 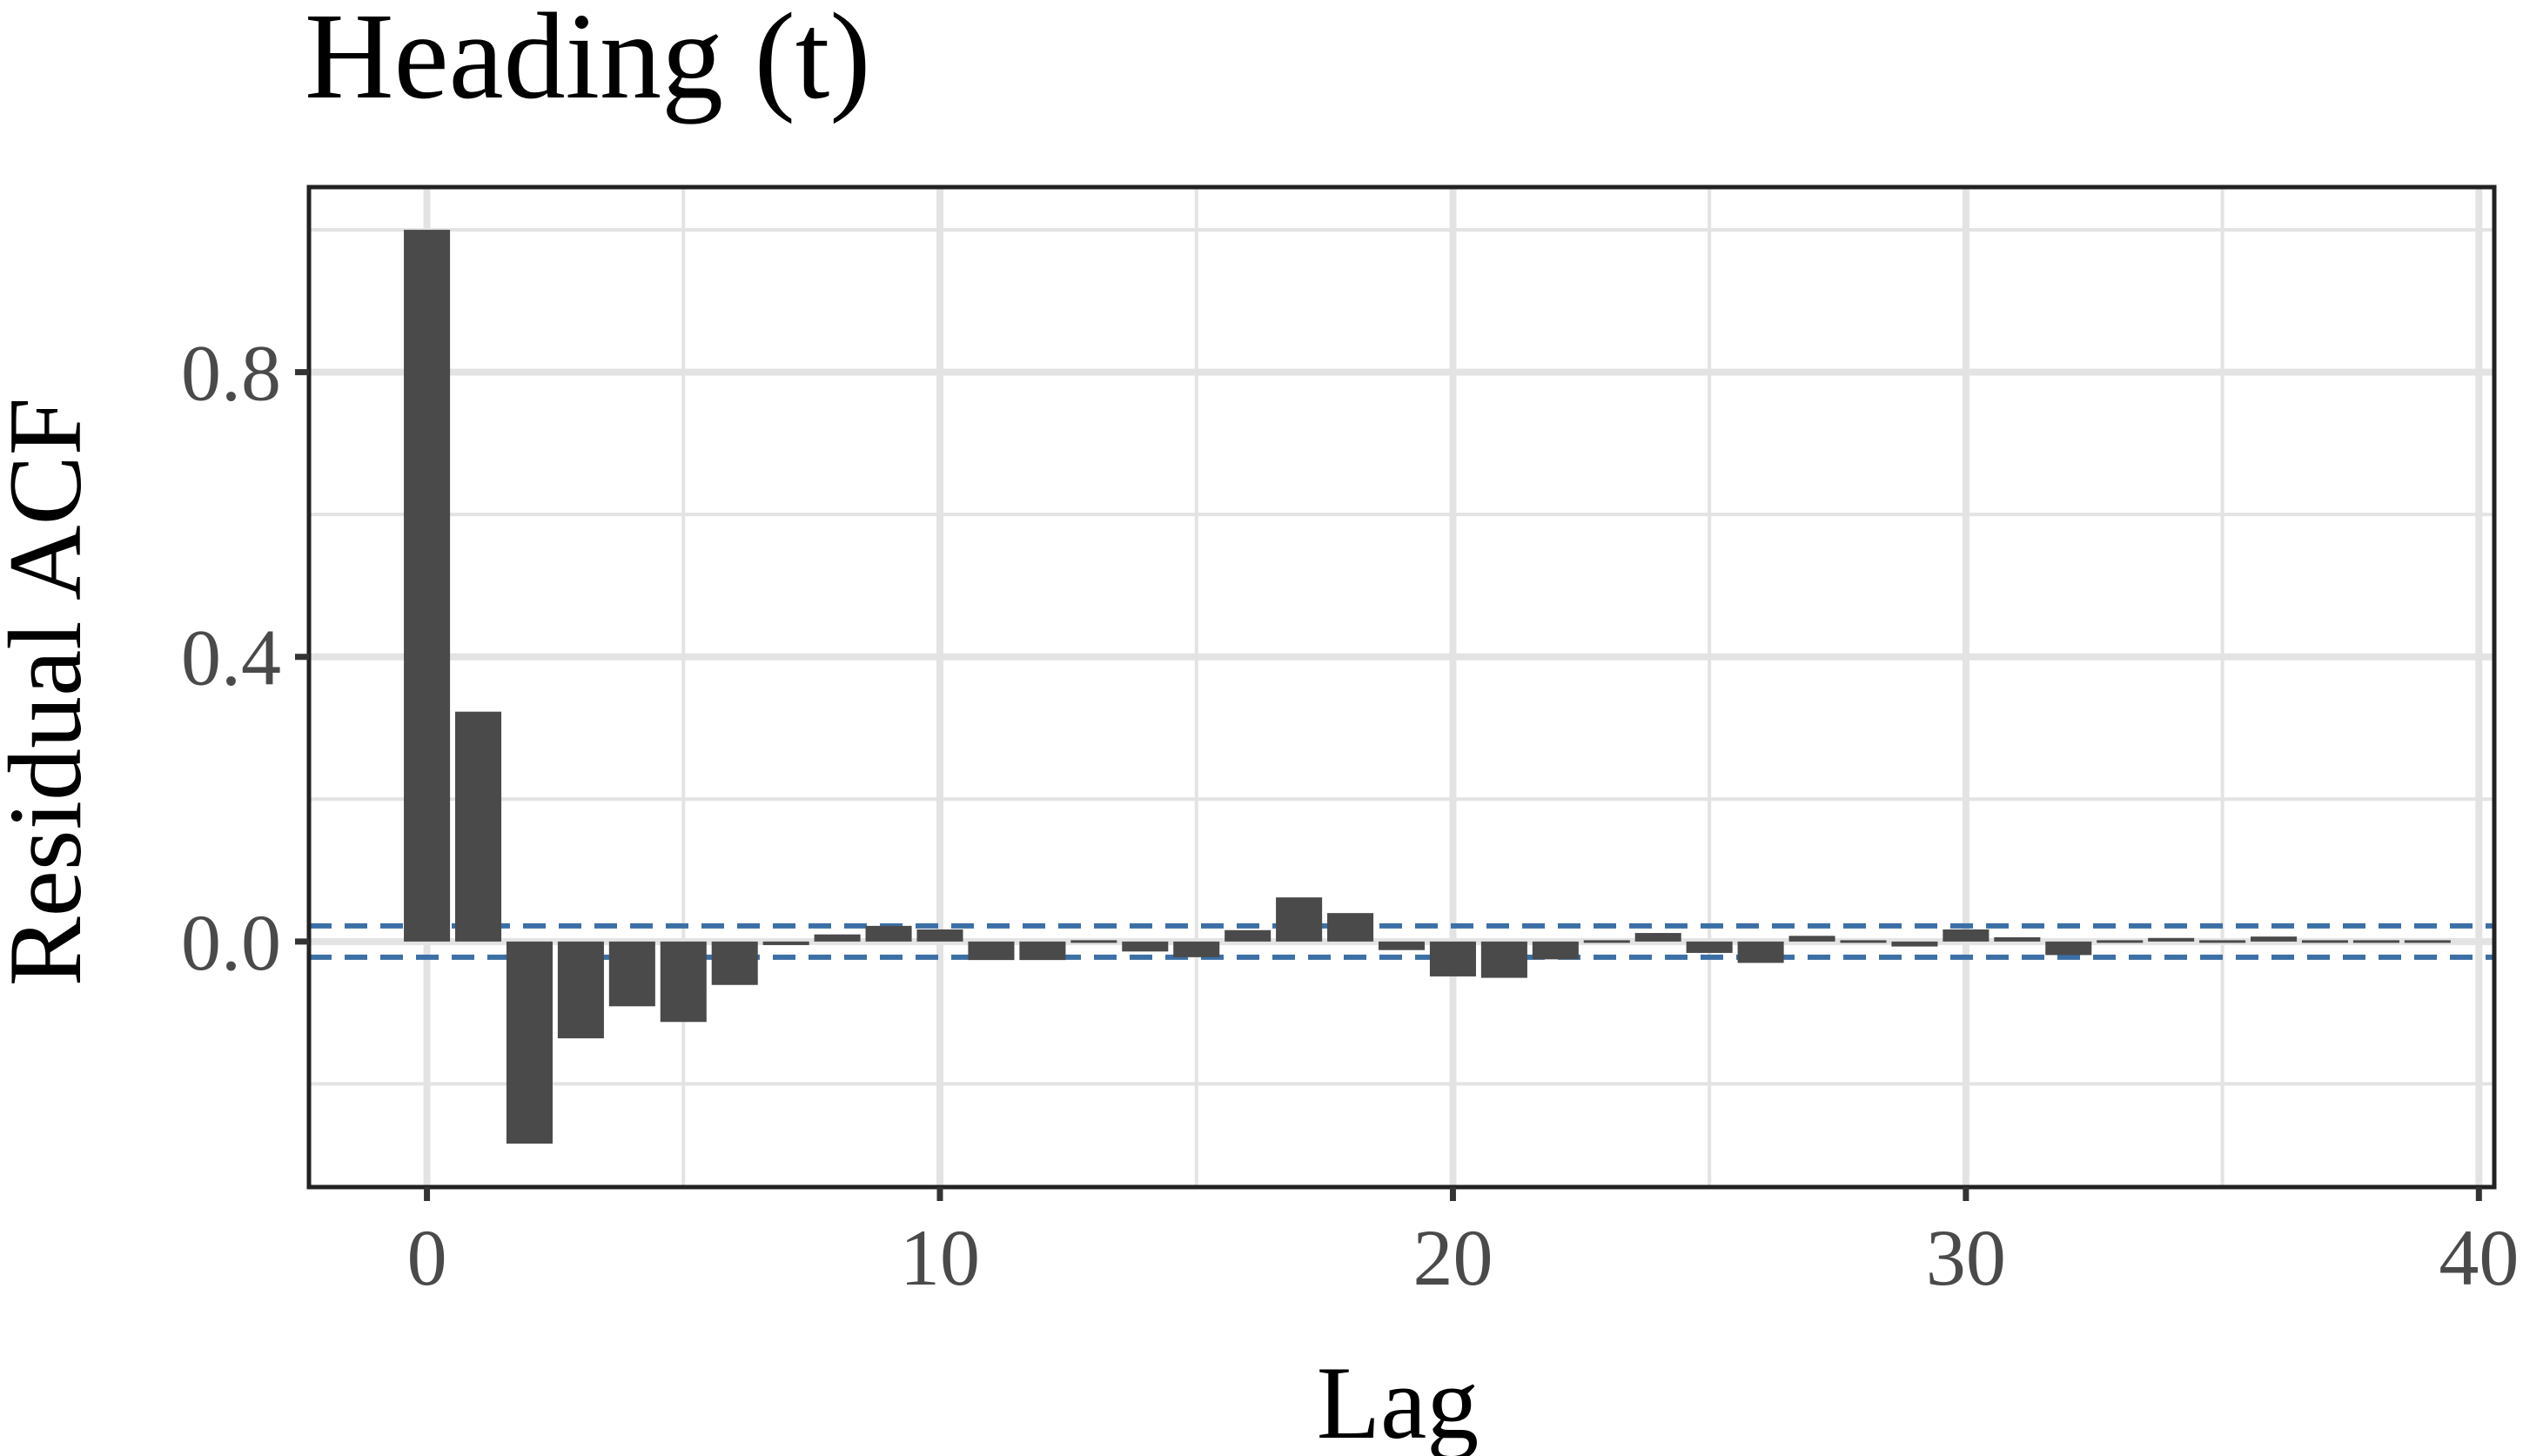 What do you see at coordinates (2479, 1257) in the screenshot?
I see `x-tick-label: 40` at bounding box center [2479, 1257].